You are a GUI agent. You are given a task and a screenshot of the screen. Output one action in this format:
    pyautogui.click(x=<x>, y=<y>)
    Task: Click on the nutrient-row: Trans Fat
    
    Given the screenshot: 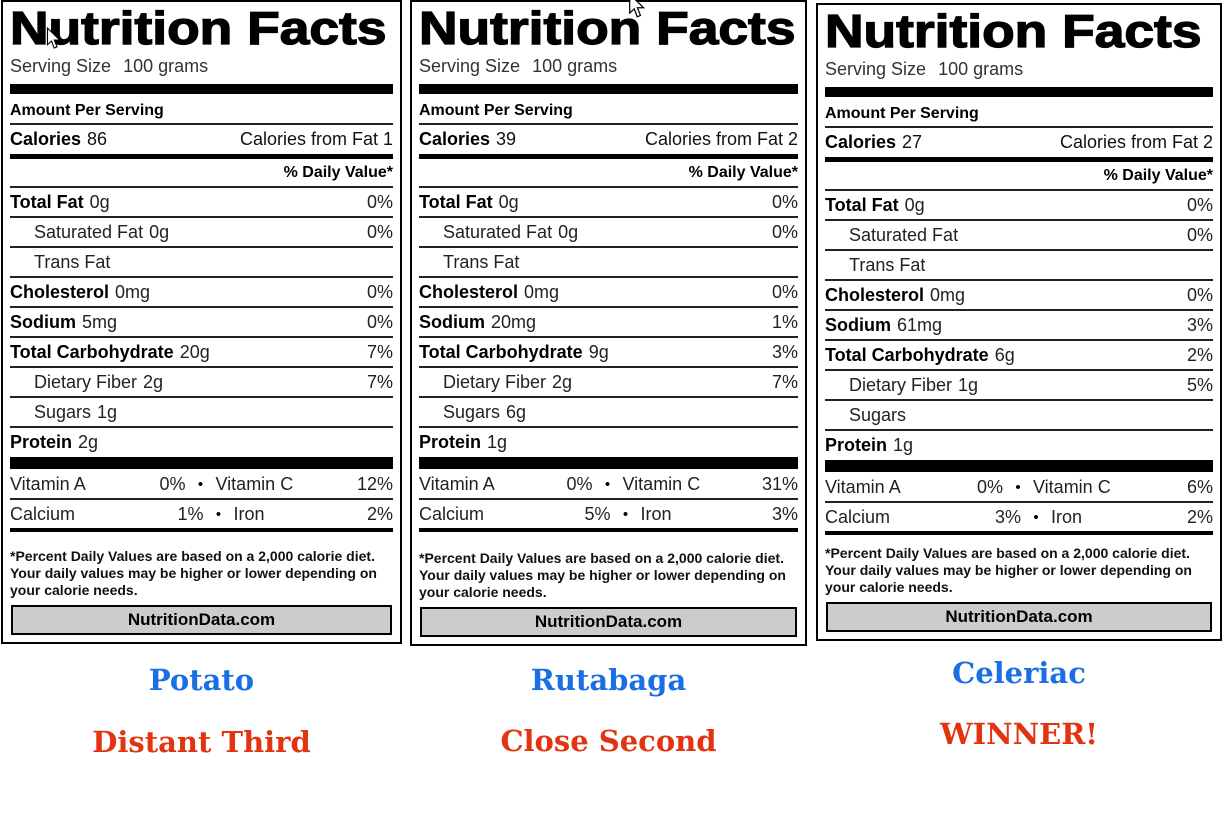 What is the action you would take?
    pyautogui.click(x=608, y=263)
    